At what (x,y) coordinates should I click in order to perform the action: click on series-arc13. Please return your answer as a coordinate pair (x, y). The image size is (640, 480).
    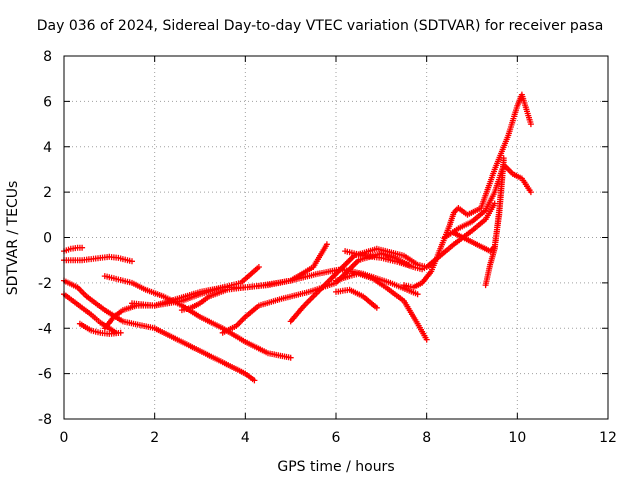
    Looking at the image, I should click on (356, 298).